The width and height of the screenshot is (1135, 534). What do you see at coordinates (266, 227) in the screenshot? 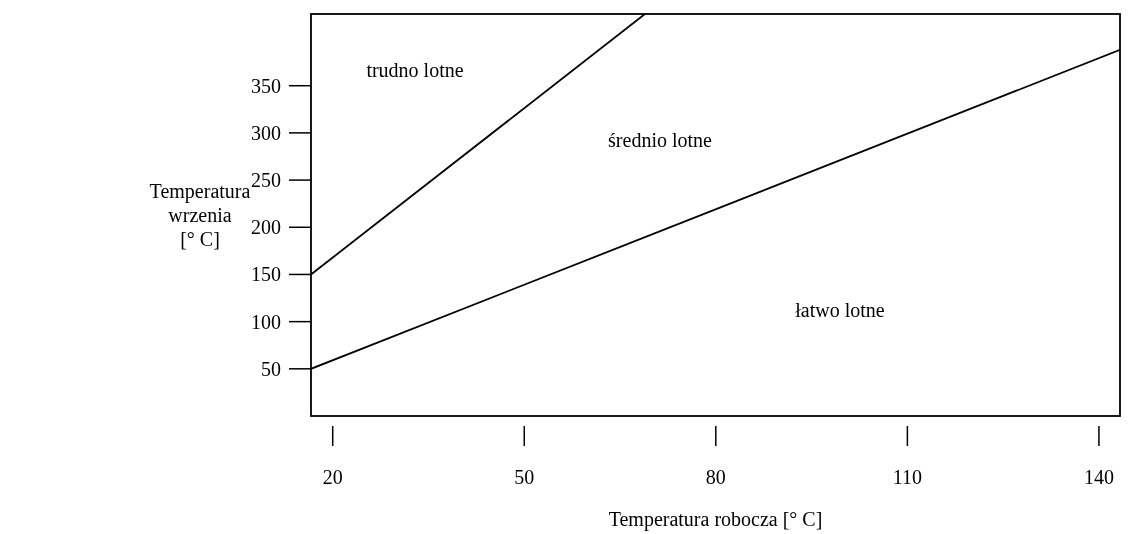
I see `y-tick-label: 200` at bounding box center [266, 227].